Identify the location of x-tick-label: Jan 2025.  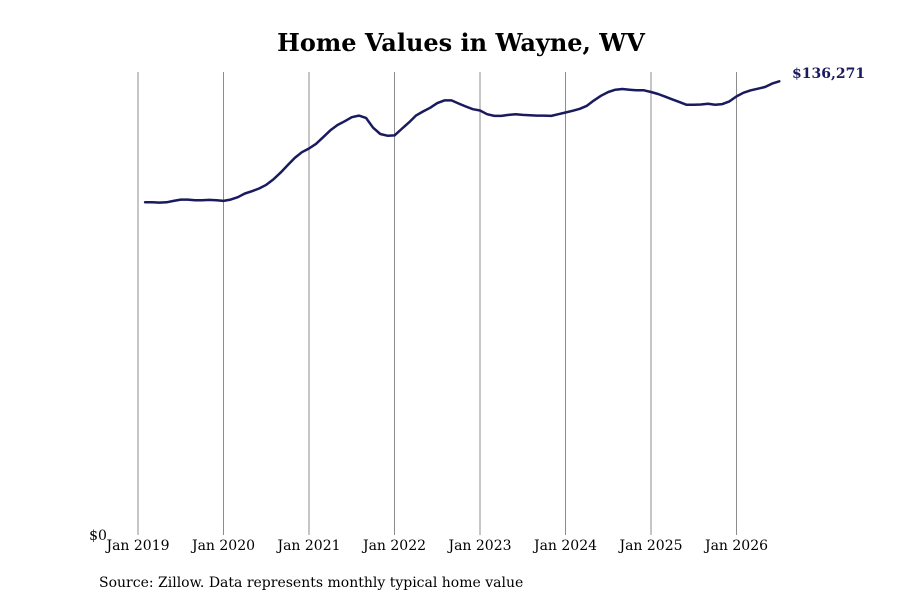
(649, 546).